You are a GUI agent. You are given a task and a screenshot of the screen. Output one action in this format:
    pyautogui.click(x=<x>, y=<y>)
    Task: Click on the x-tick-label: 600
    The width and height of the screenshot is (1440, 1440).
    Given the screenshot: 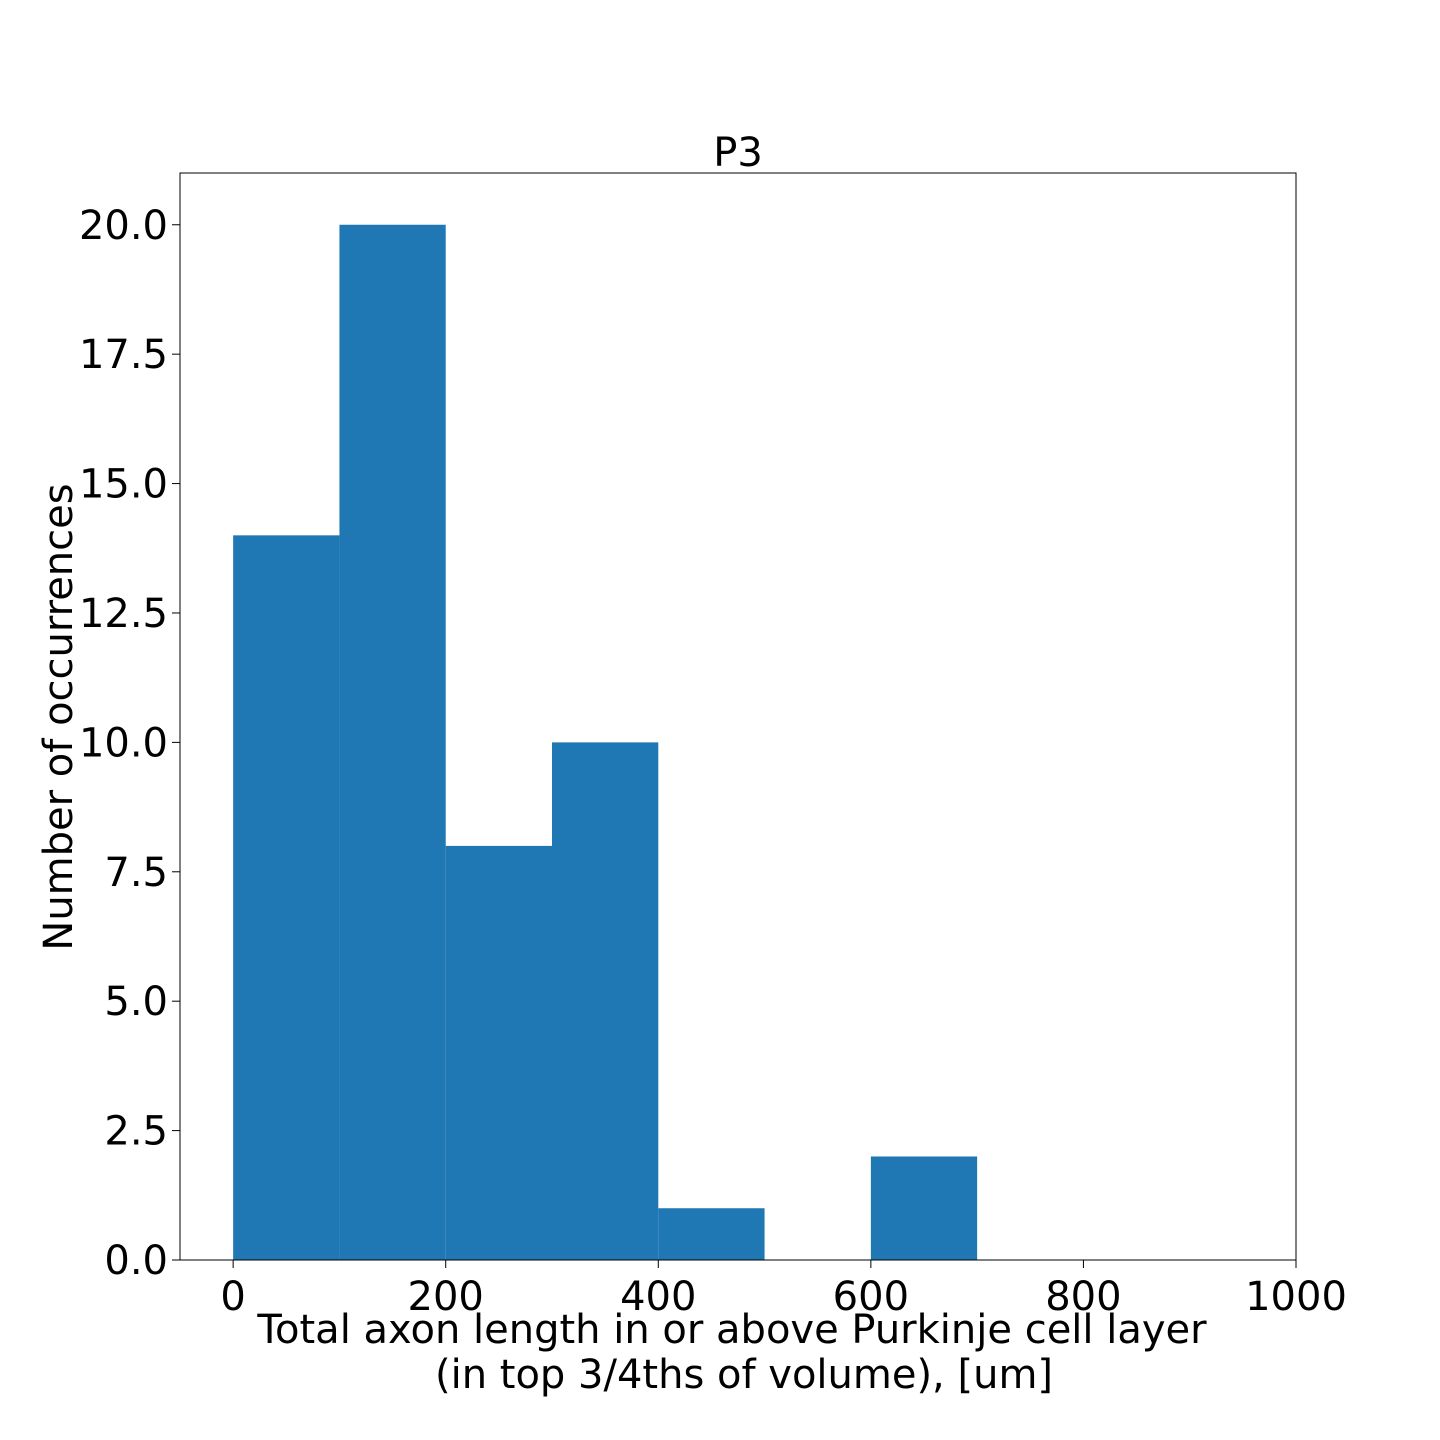 What is the action you would take?
    pyautogui.click(x=871, y=1297)
    